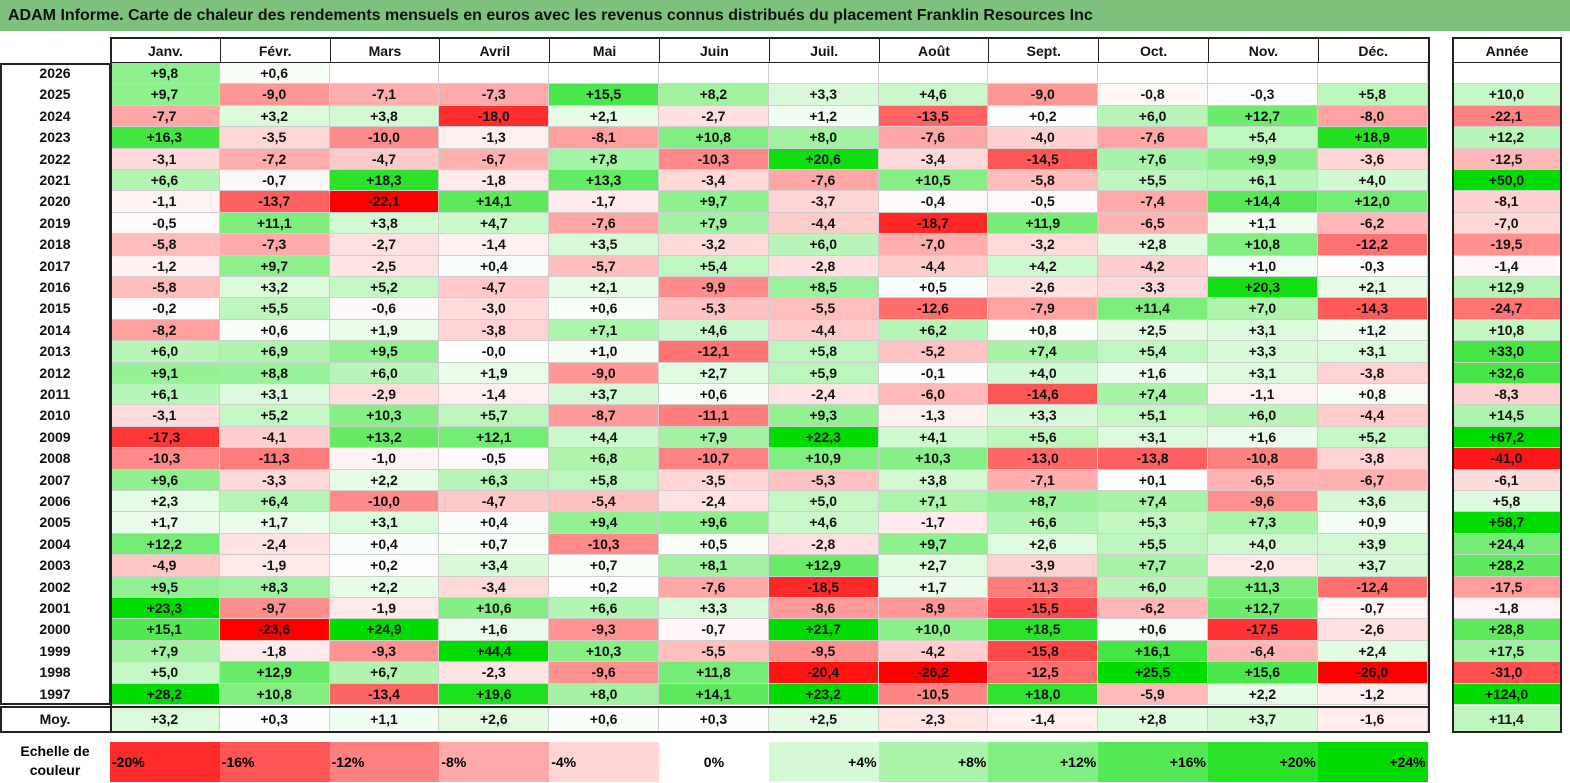 The image size is (1570, 783). Describe the element at coordinates (823, 202) in the screenshot. I see `heatmap-cell: -3,7` at that location.